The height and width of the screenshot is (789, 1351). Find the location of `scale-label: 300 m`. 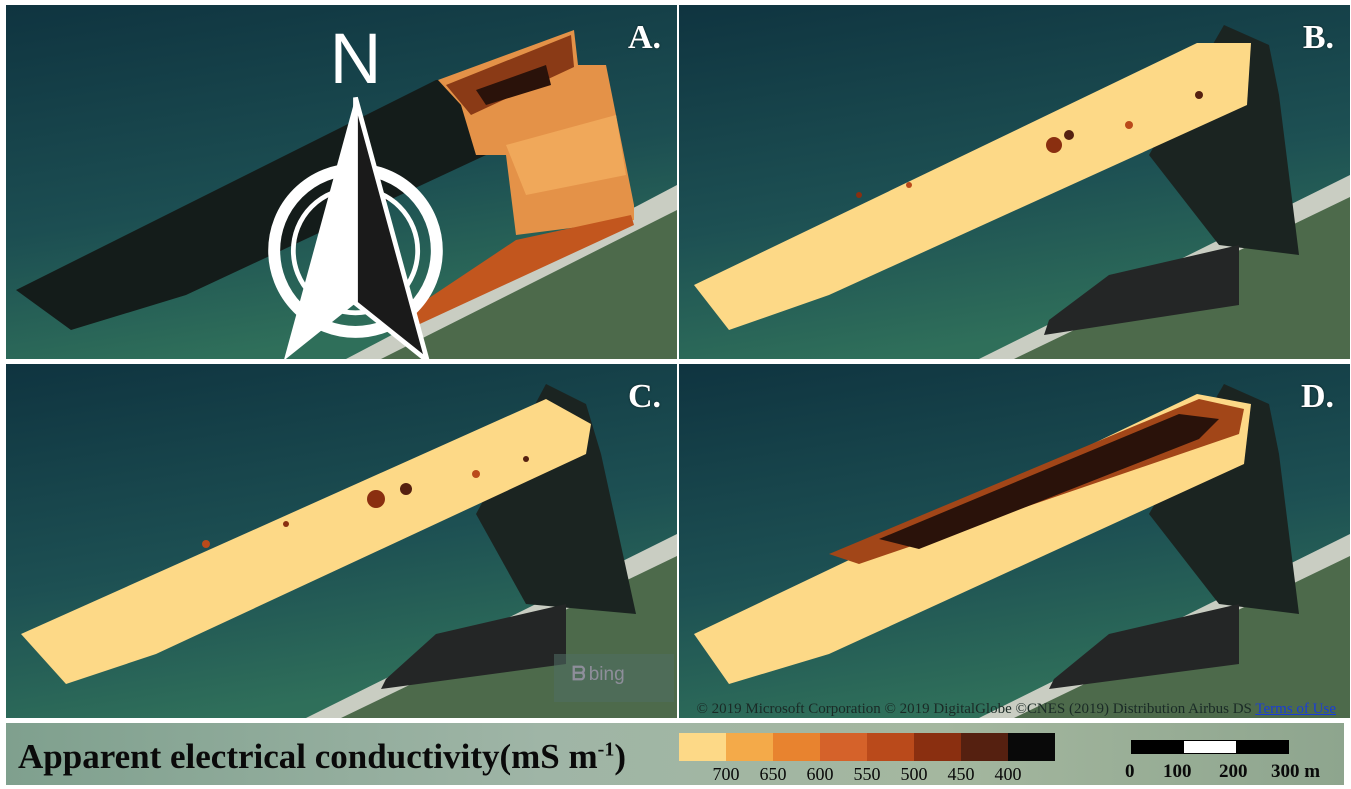

scale-label: 300 m is located at coordinates (1296, 771).